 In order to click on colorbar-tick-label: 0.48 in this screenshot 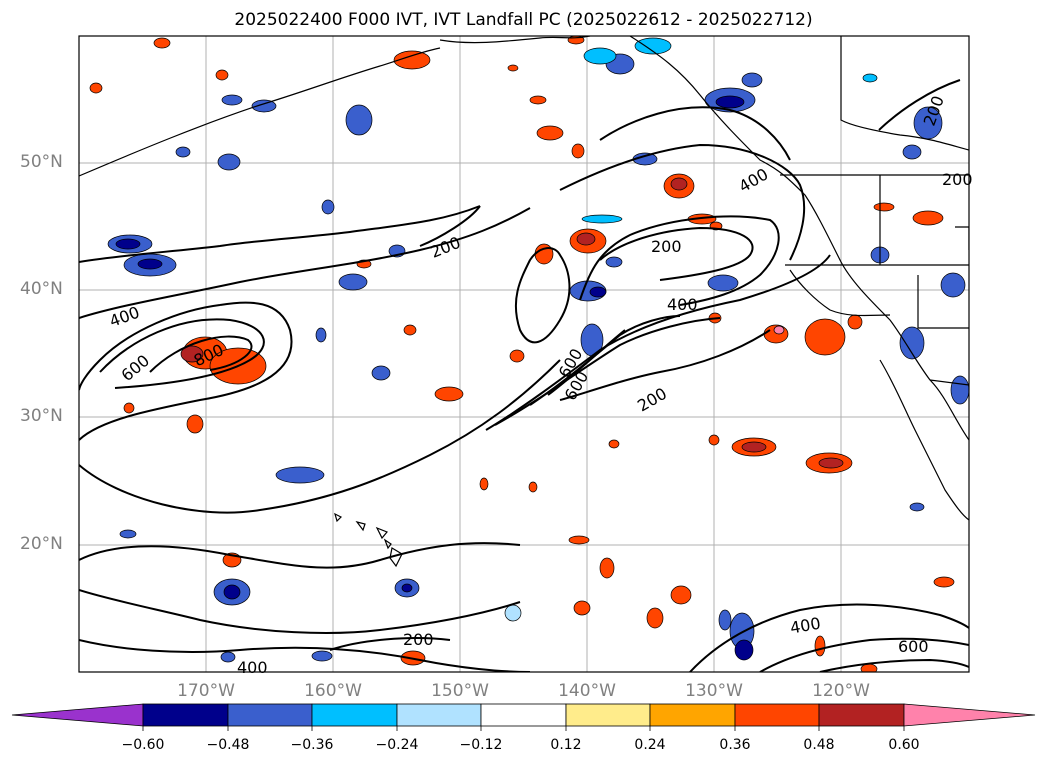, I will do `click(819, 745)`.